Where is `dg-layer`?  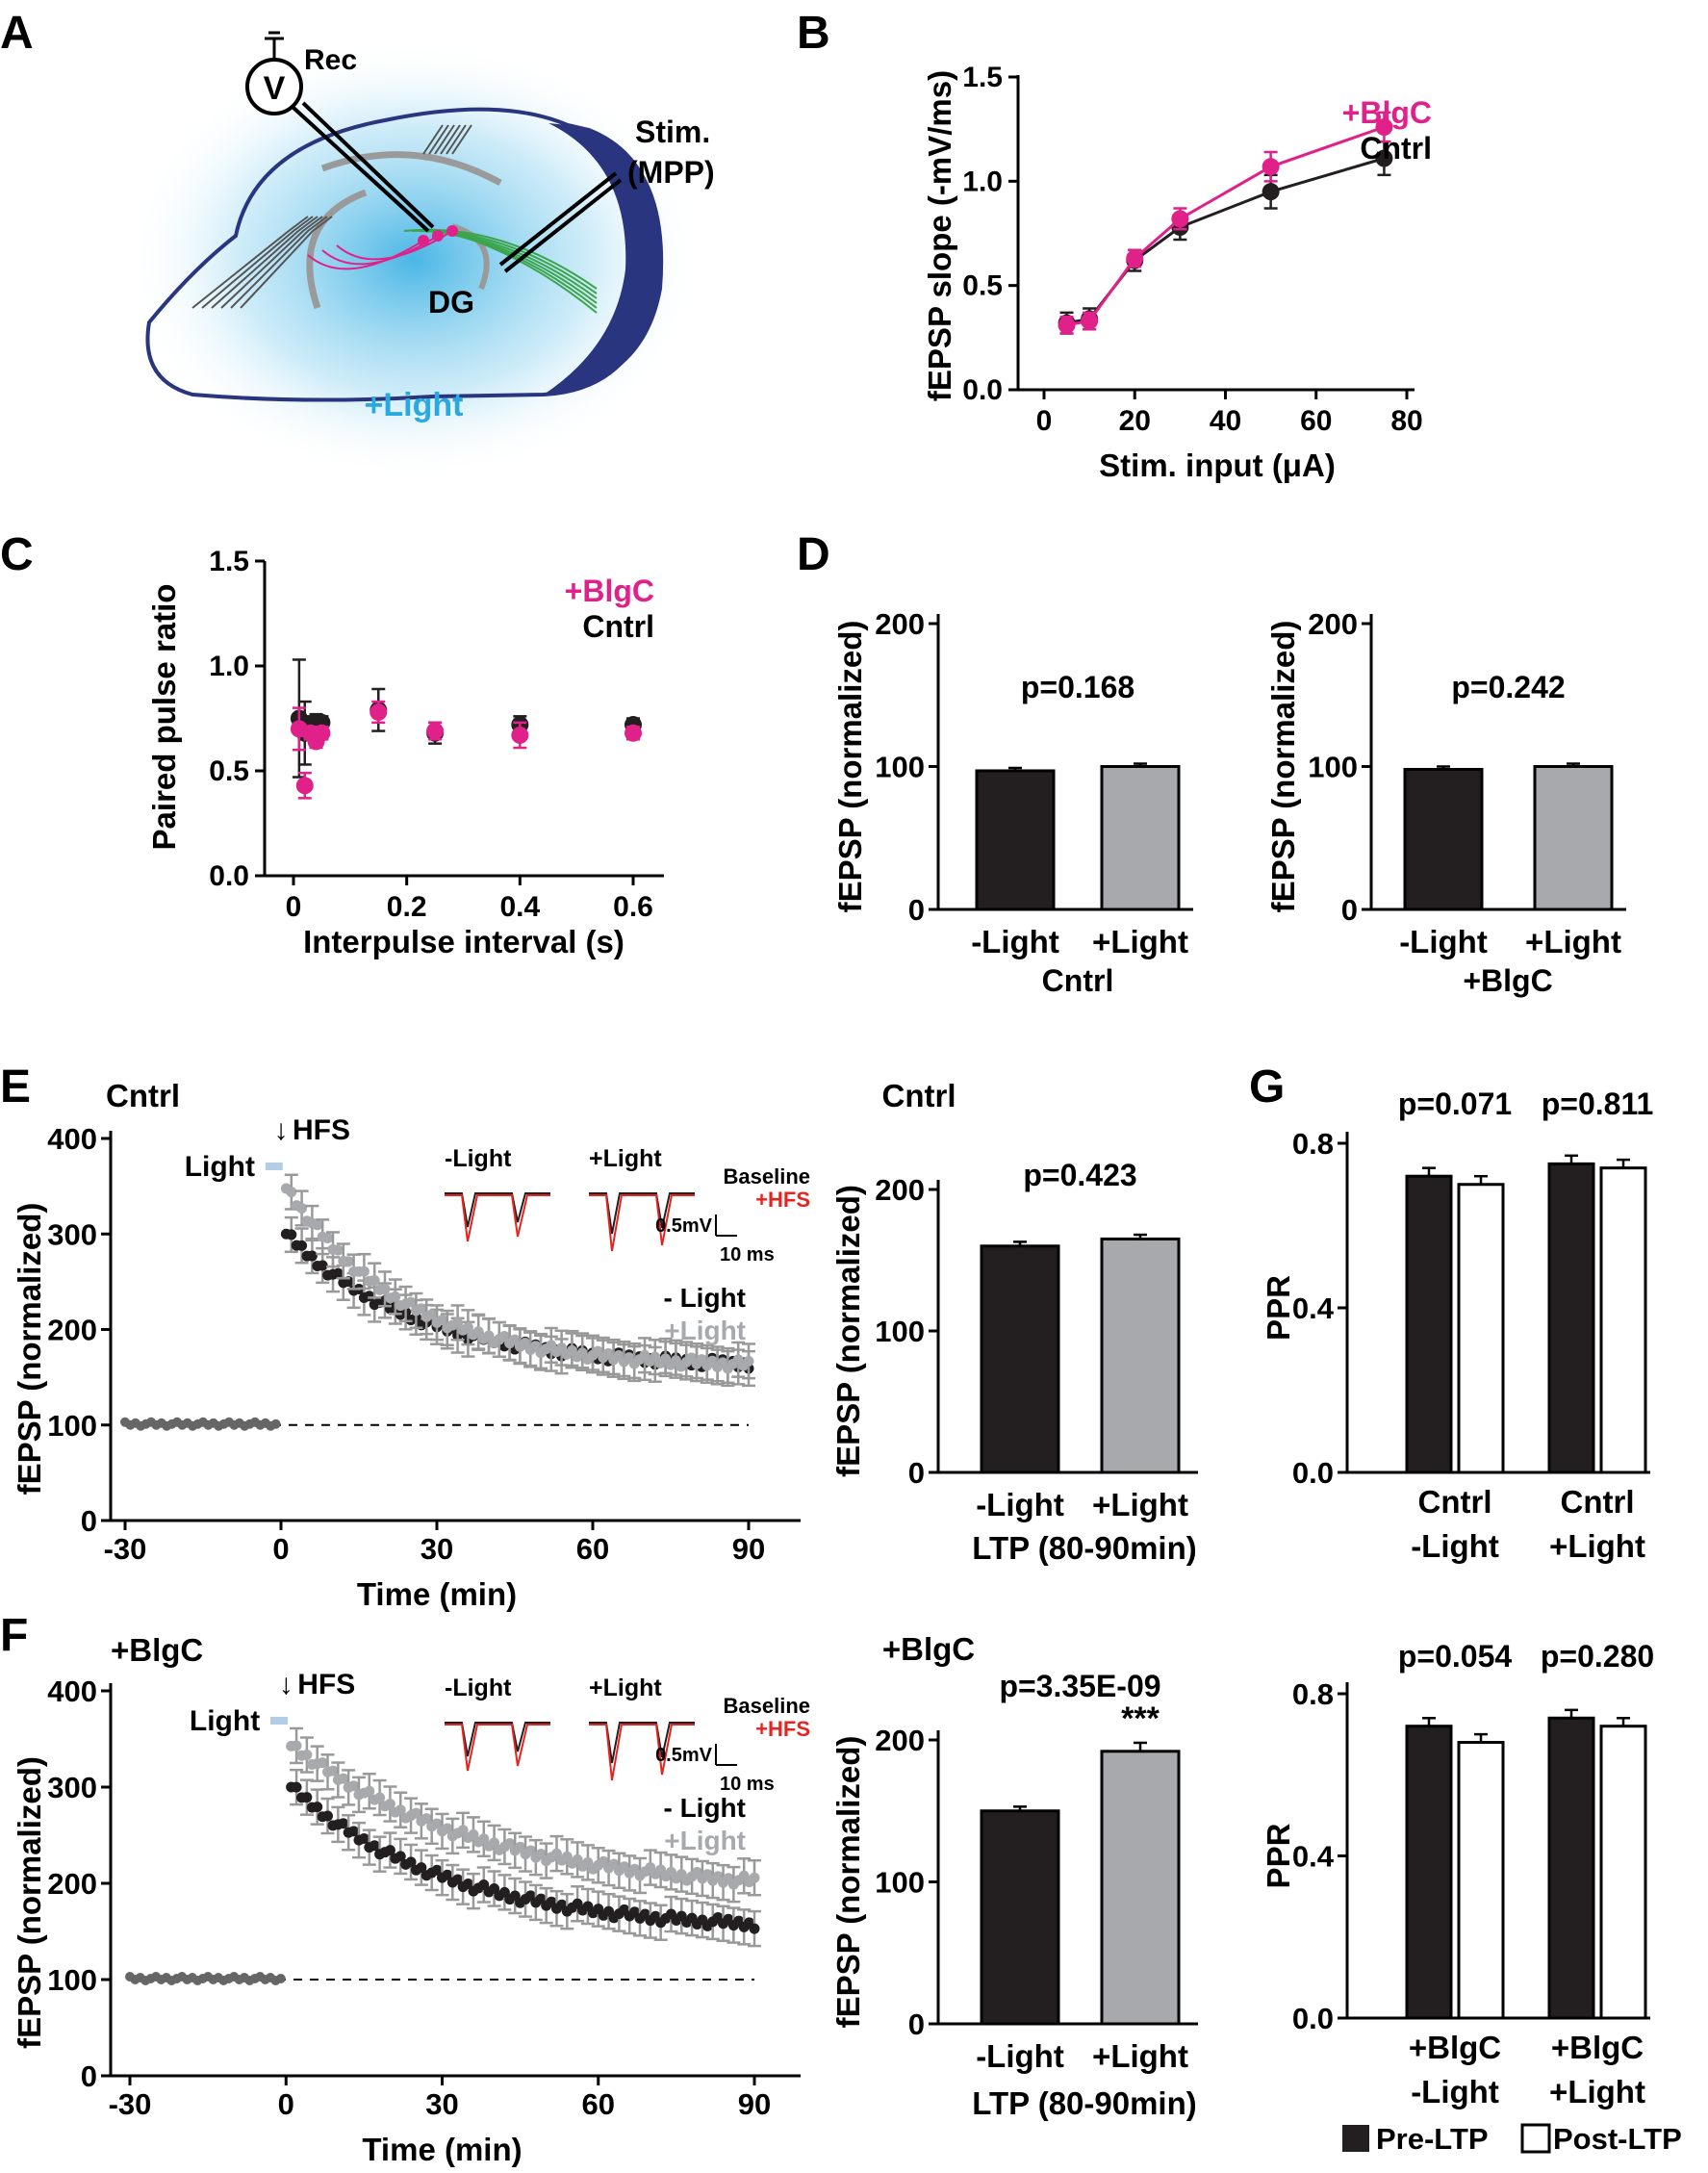
dg-layer is located at coordinates (470, 257).